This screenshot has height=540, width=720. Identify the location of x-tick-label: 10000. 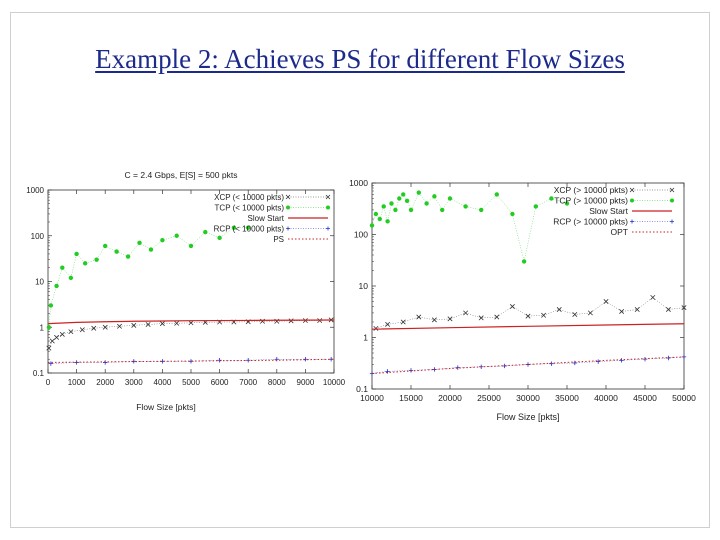
(372, 398).